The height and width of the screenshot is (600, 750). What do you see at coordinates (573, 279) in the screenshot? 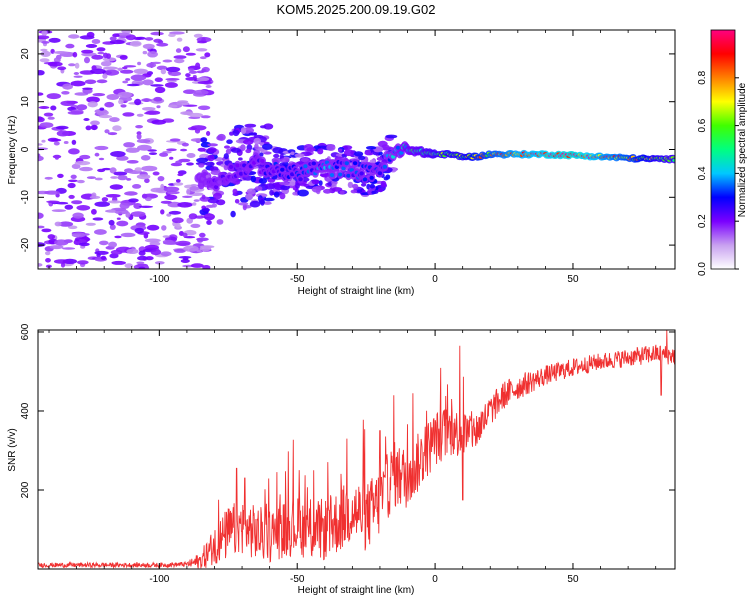
I see `spectrogram-x-tick-label: 50` at bounding box center [573, 279].